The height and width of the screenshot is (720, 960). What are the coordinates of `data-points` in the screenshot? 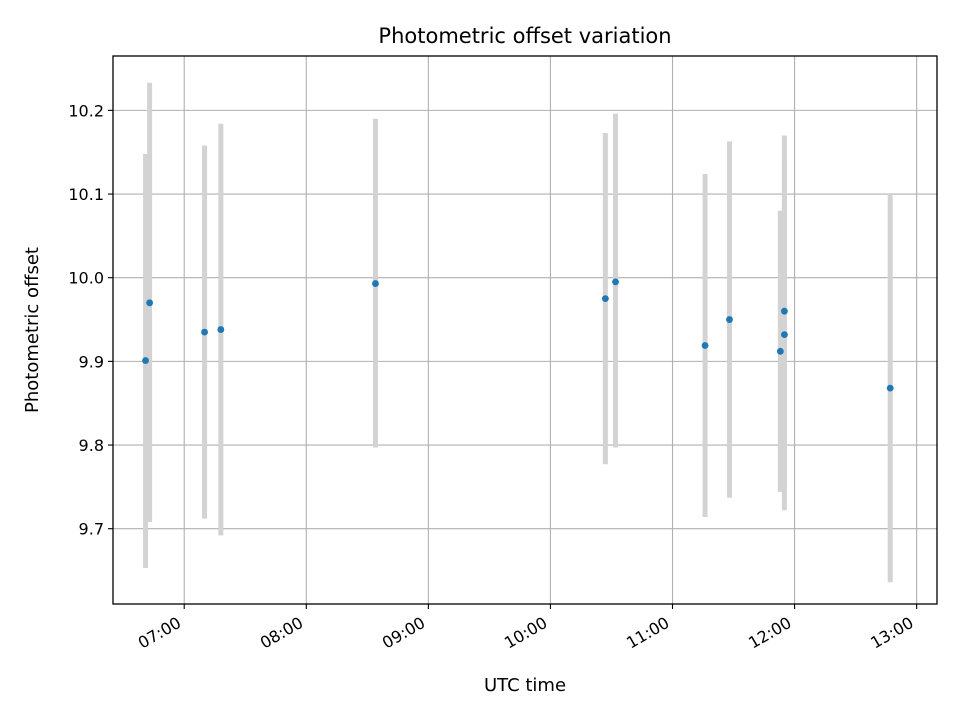 It's located at (518, 335).